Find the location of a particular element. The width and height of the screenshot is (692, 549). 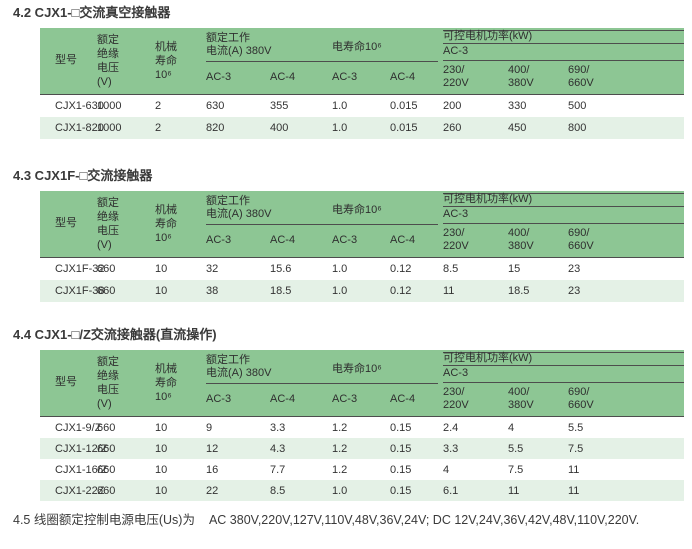

cell-ac3-current: 16 is located at coordinates (212, 469).